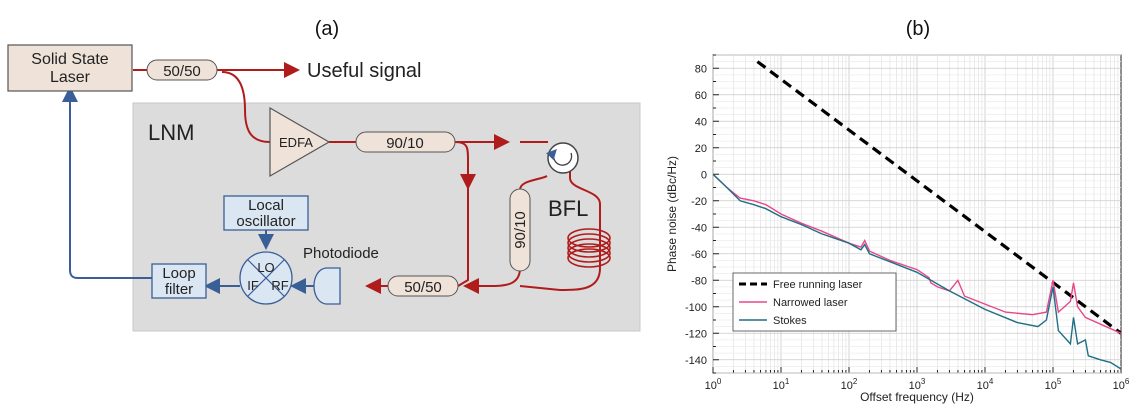  I want to click on solid-state-laser: Solid State Laser, so click(70, 68).